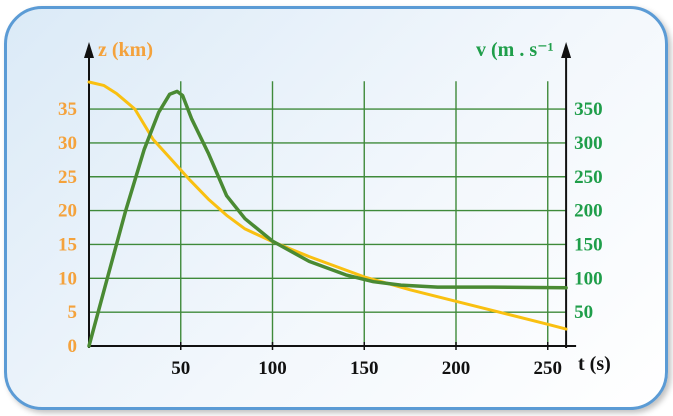  What do you see at coordinates (588, 177) in the screenshot?
I see `y-right-tick-label: 250` at bounding box center [588, 177].